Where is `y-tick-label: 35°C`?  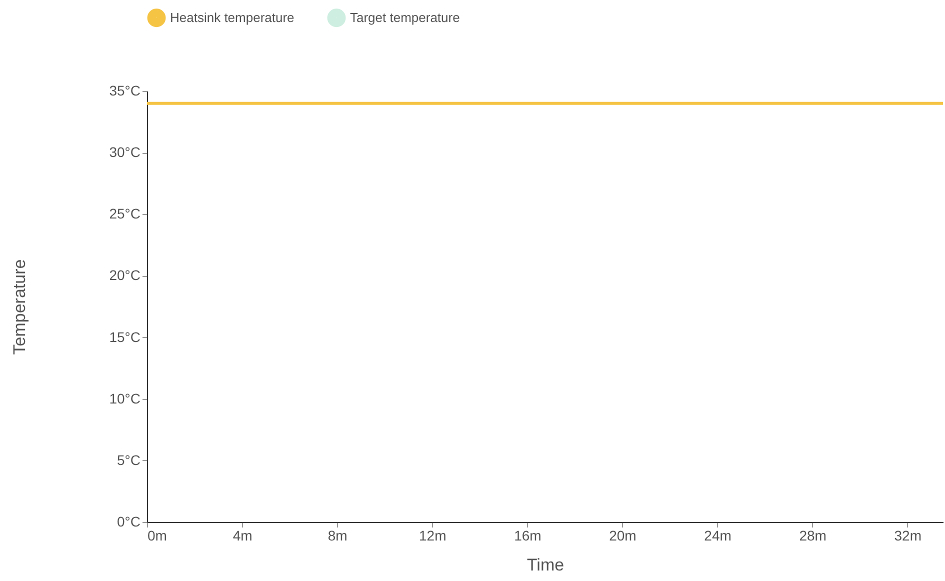 y-tick-label: 35°C is located at coordinates (124, 90).